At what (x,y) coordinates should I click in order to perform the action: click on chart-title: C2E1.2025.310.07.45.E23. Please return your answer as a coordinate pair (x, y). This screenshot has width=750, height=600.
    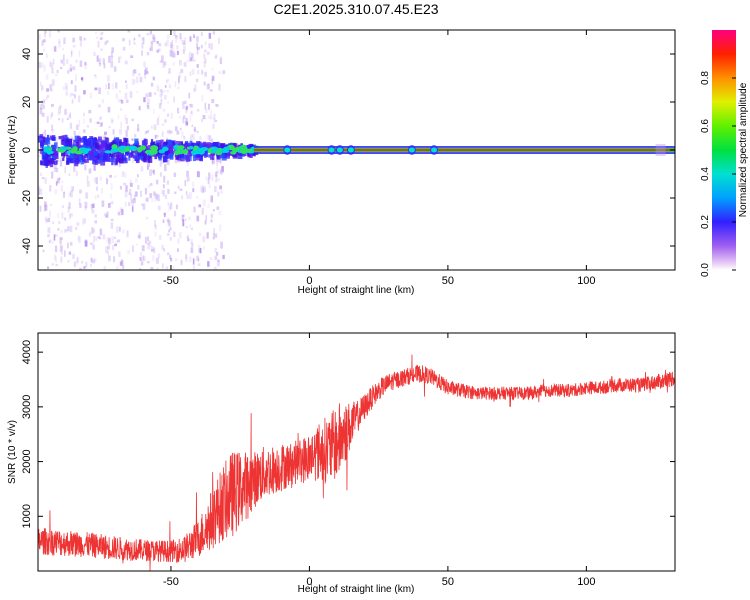
    Looking at the image, I should click on (355, 9).